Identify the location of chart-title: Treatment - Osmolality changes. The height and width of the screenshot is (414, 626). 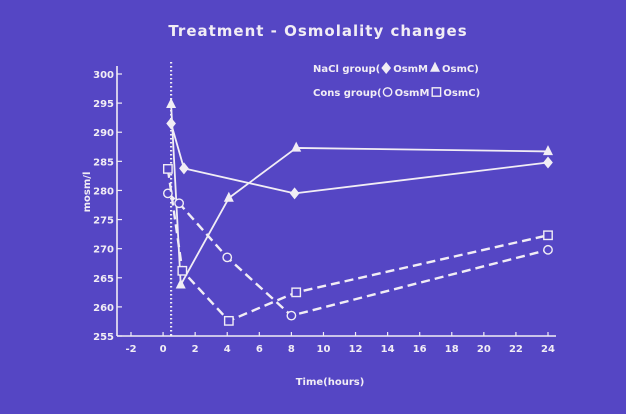
(317, 31).